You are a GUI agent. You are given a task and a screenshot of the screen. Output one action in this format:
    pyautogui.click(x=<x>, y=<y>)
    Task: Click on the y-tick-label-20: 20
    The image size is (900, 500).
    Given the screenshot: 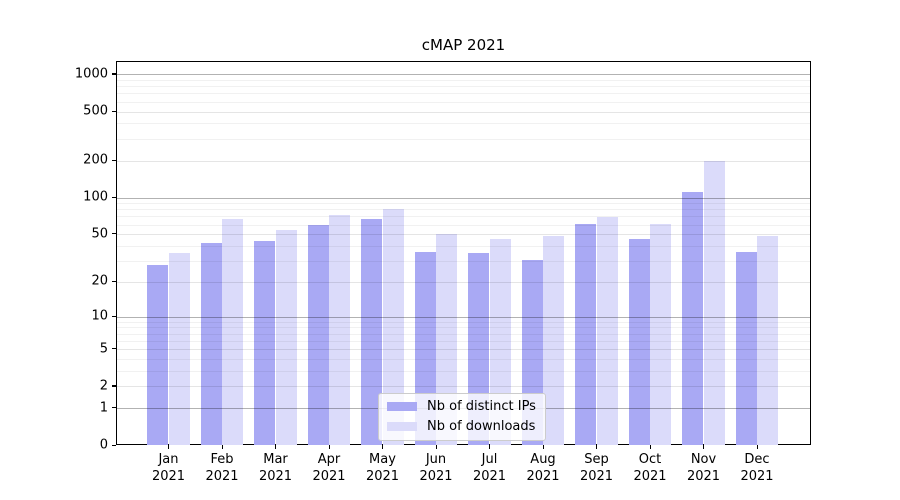 What is the action you would take?
    pyautogui.click(x=99, y=281)
    